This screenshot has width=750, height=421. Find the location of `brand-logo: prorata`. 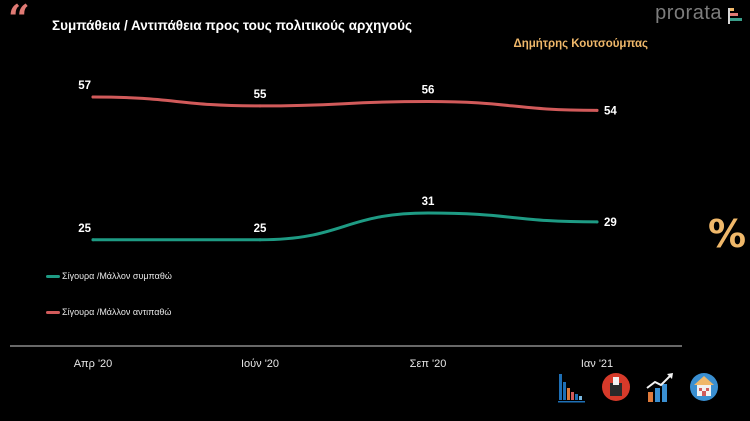

brand-logo: prorata is located at coordinates (688, 13).